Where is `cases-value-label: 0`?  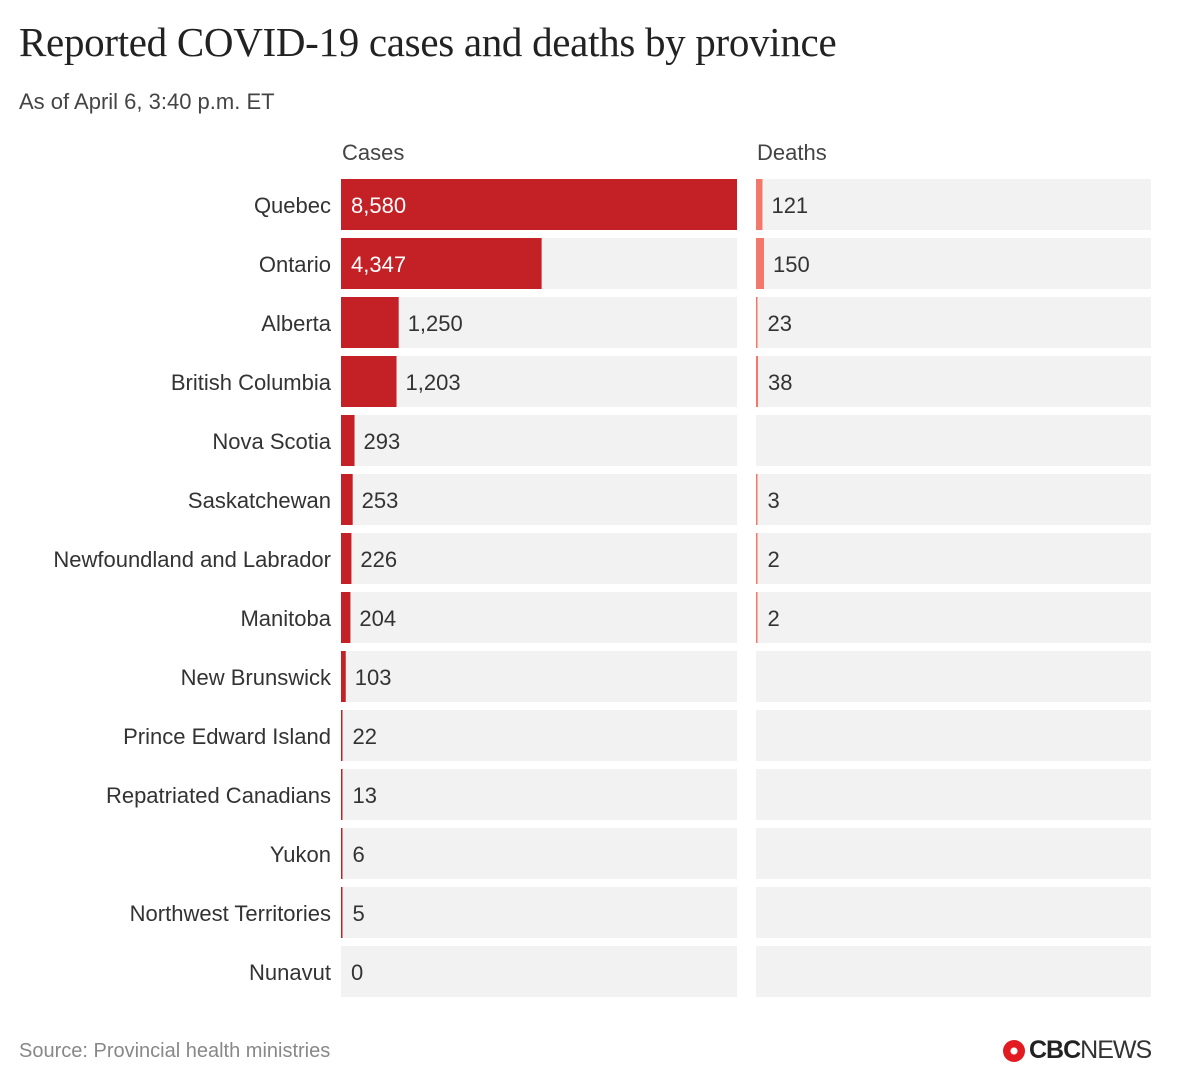 cases-value-label: 0 is located at coordinates (357, 972).